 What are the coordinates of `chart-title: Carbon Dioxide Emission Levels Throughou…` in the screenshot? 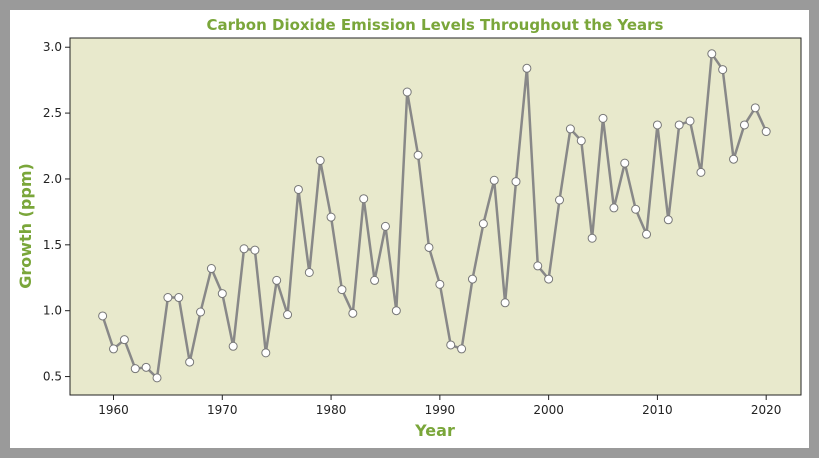 It's located at (435, 25).